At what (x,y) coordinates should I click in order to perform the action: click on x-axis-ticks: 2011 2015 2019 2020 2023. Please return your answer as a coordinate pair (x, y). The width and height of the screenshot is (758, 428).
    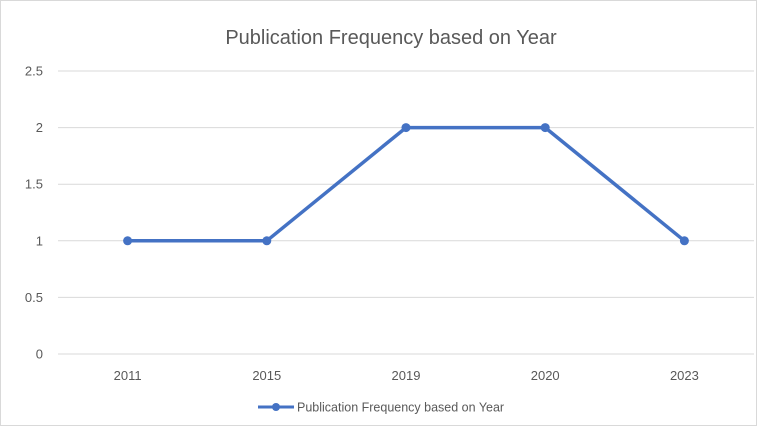
    Looking at the image, I should click on (406, 375).